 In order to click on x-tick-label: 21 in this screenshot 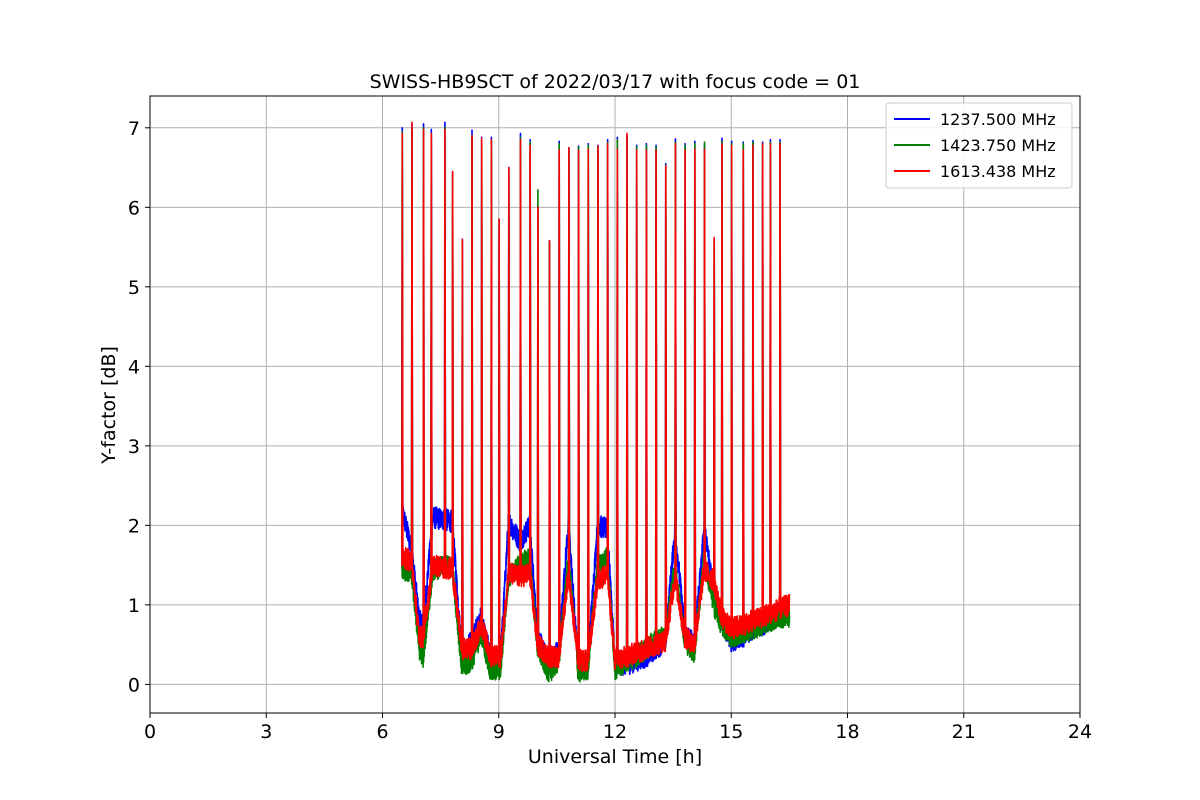, I will do `click(964, 732)`.